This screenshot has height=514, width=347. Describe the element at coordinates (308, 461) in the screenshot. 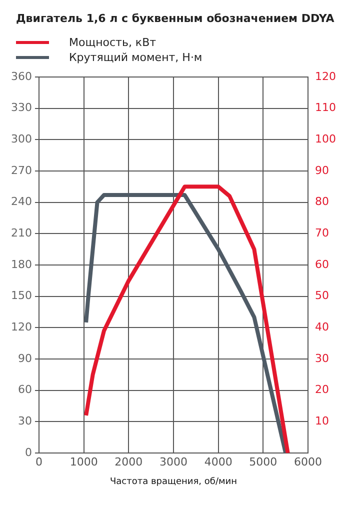

I see `x-tick-label: 6000` at that location.